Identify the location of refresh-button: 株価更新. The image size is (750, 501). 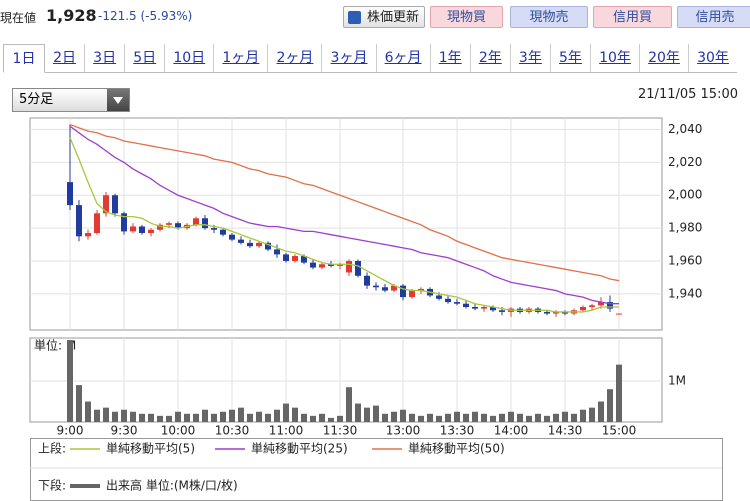
(384, 17).